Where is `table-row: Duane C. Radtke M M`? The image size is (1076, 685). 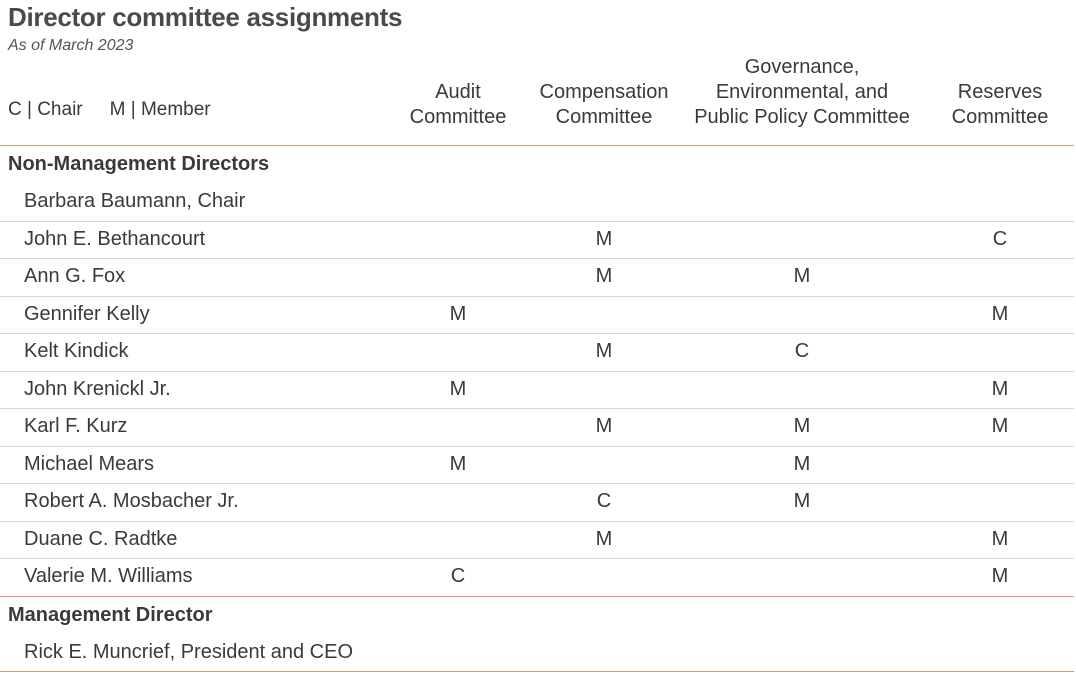 table-row: Duane C. Radtke M M is located at coordinates (537, 539).